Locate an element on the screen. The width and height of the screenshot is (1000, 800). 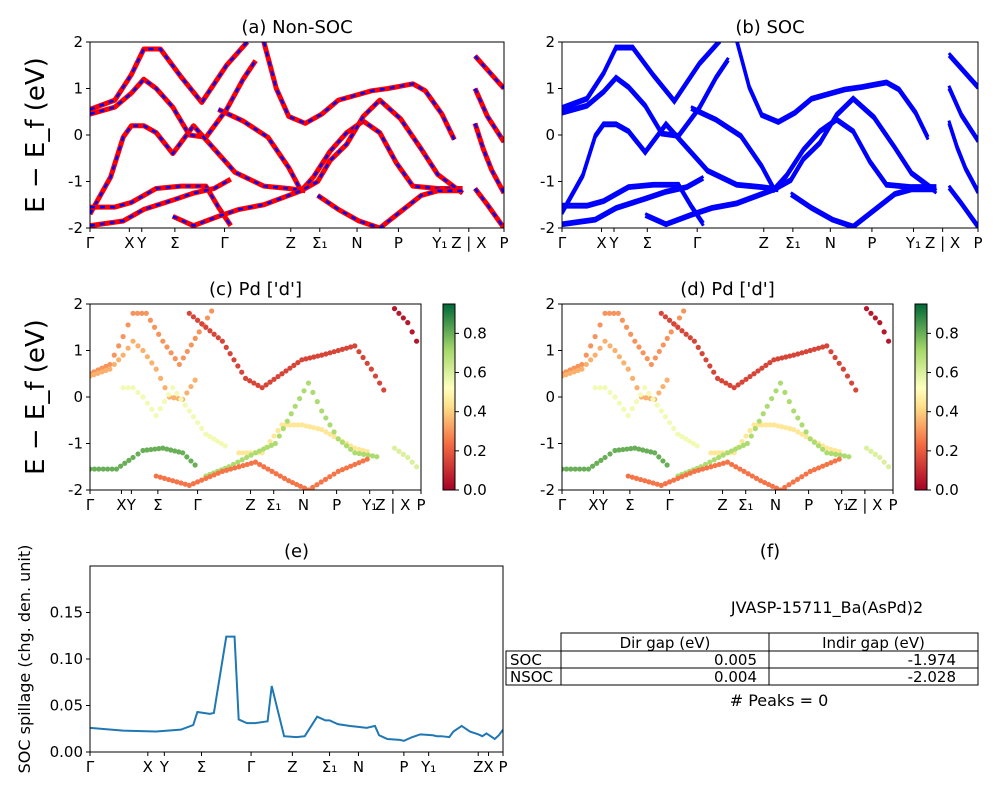
plot-area is located at coordinates (727, 398).